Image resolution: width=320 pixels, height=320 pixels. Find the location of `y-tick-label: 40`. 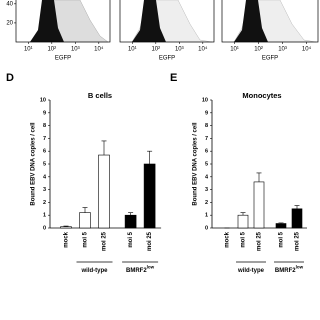

y-tick-label: 40 is located at coordinates (9, 4).